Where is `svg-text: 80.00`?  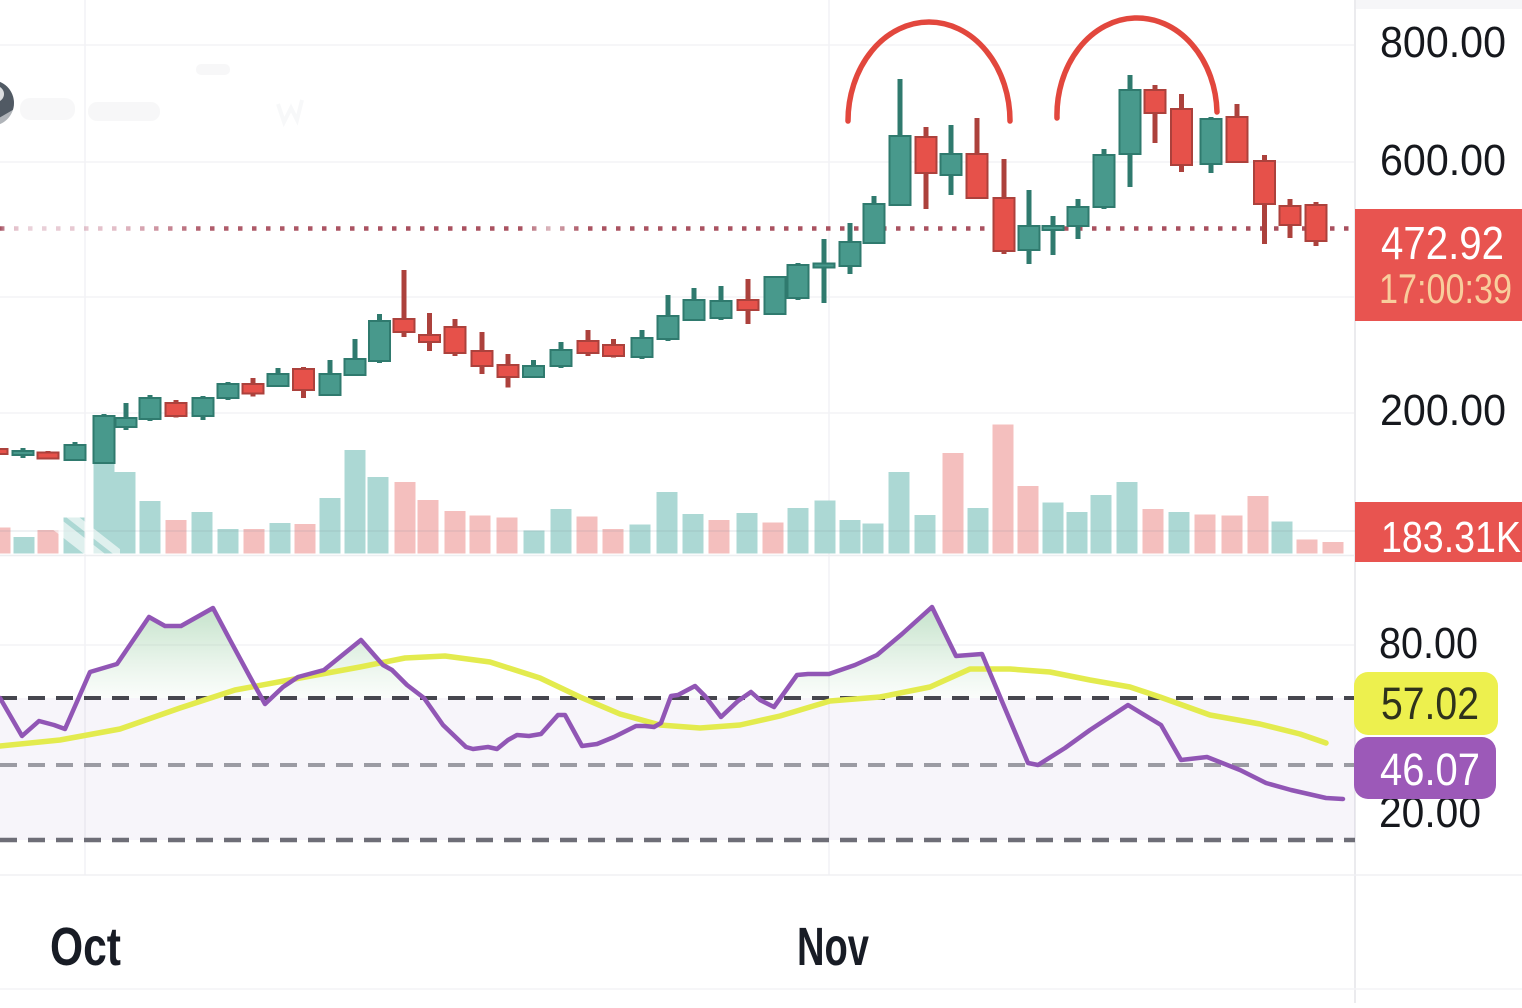
svg-text: 80.00 is located at coordinates (1428, 643).